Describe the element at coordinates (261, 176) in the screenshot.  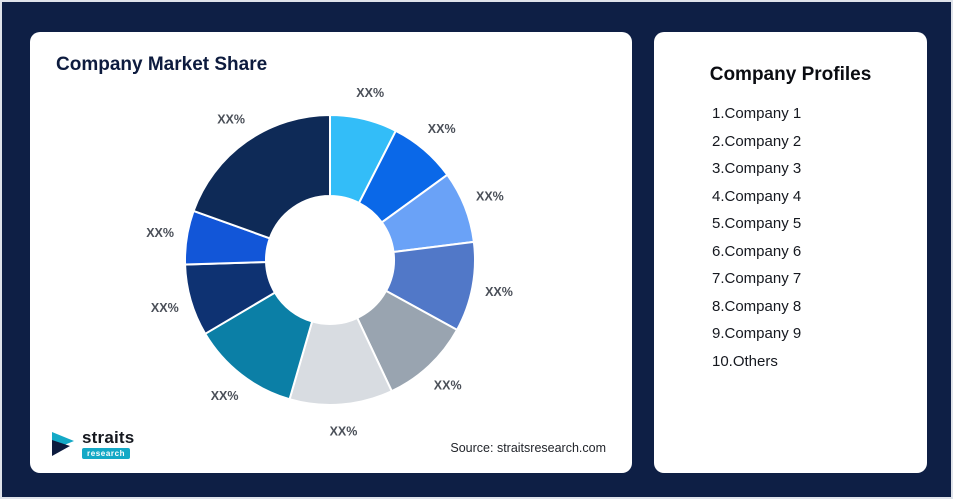
I see `donut-slice-others` at that location.